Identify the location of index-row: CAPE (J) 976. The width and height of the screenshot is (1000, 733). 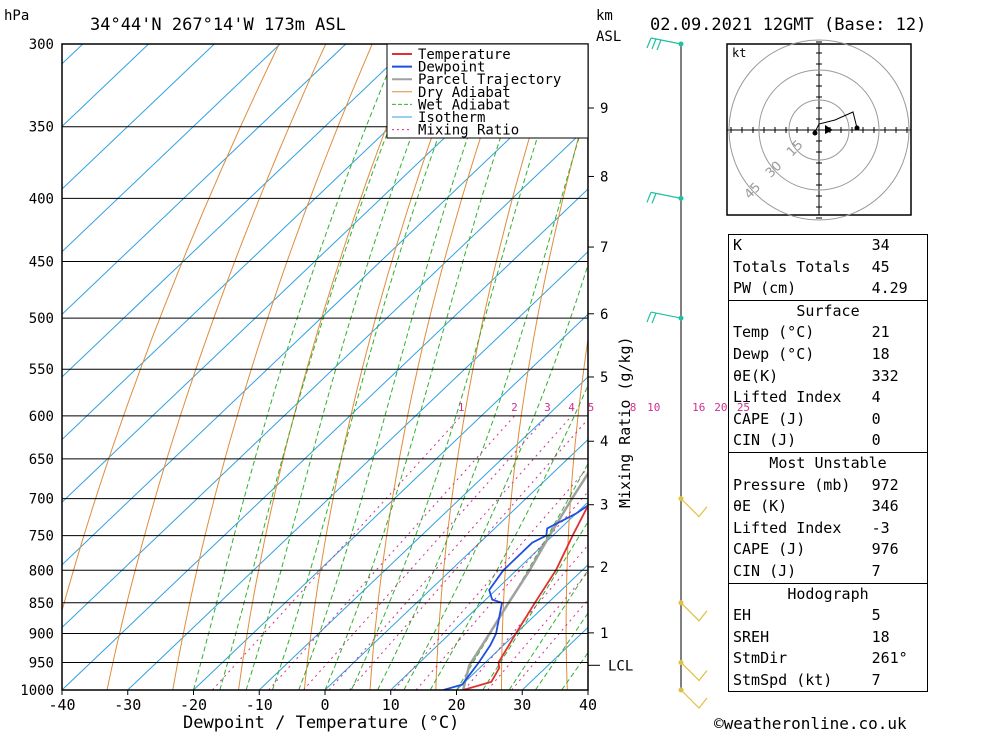
(828, 550).